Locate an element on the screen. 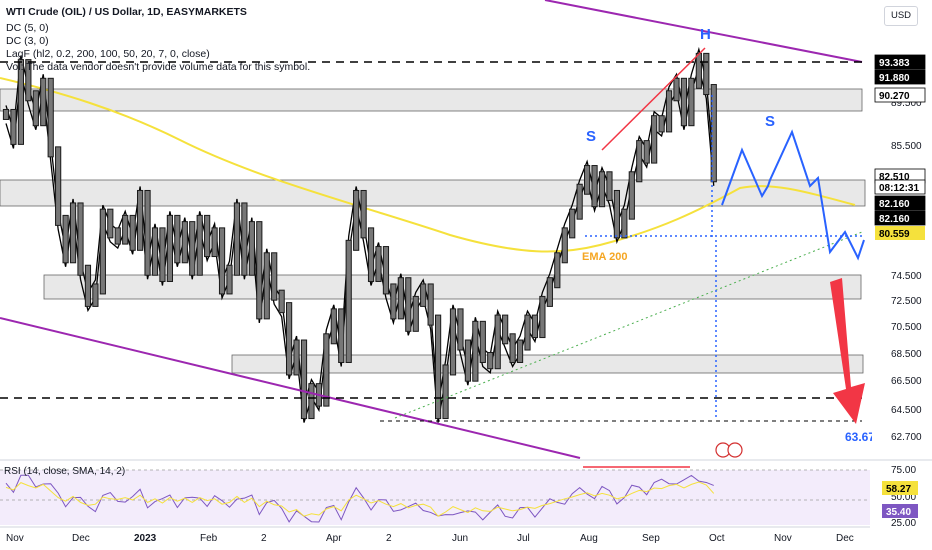 The width and height of the screenshot is (932, 550). time-label: Oct is located at coordinates (717, 538).